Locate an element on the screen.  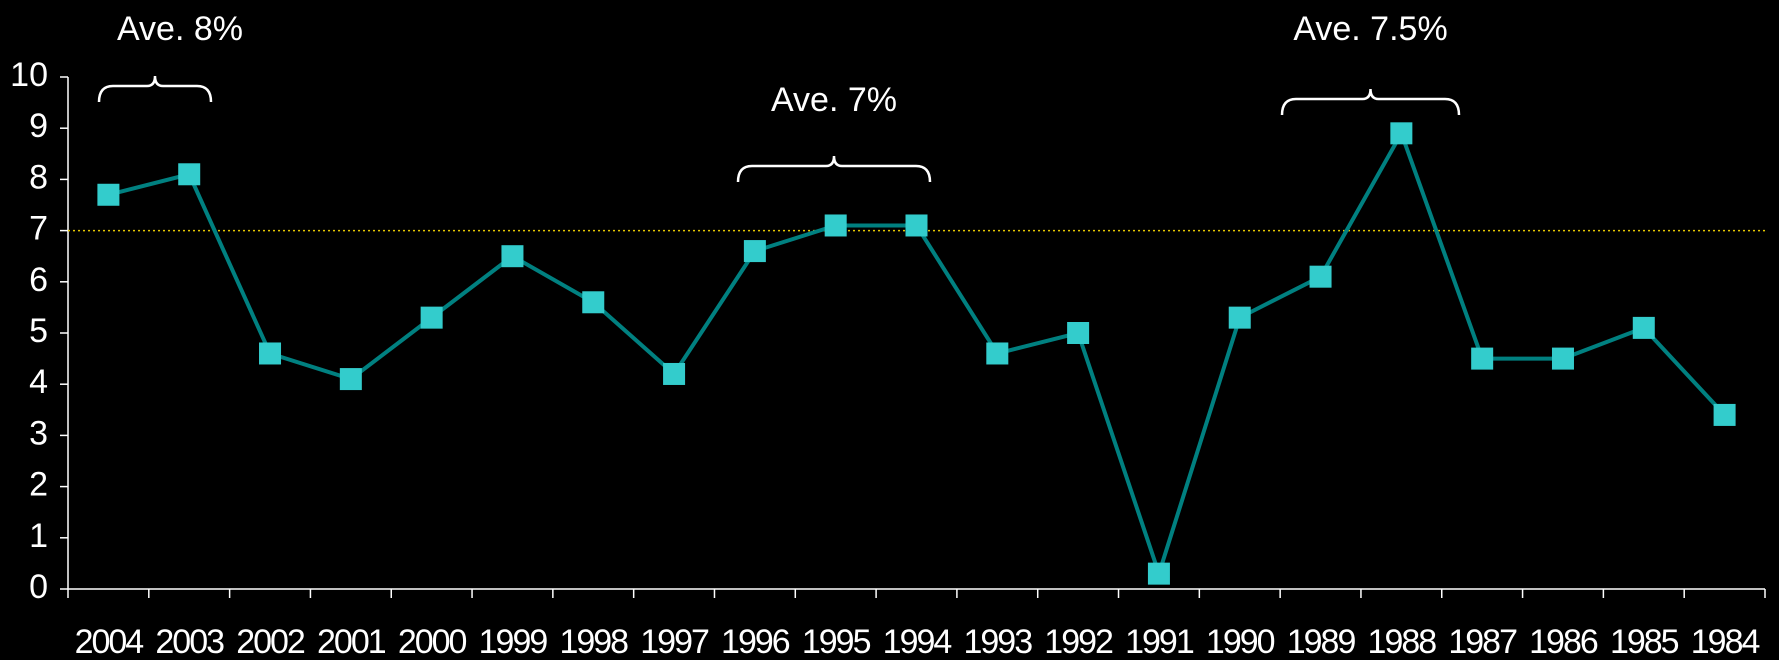
x-tick-label: 2002 is located at coordinates (270, 641).